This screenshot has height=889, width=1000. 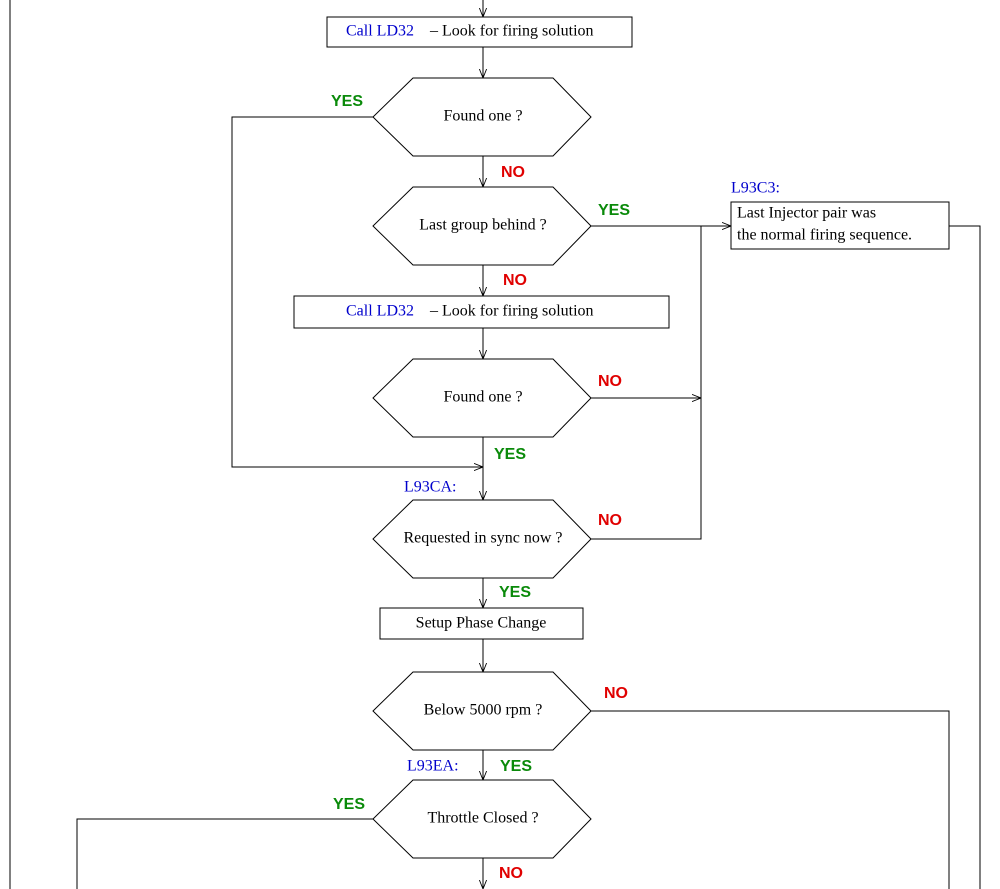 I want to click on decision-text: Requested in sync now ?, so click(x=482, y=538).